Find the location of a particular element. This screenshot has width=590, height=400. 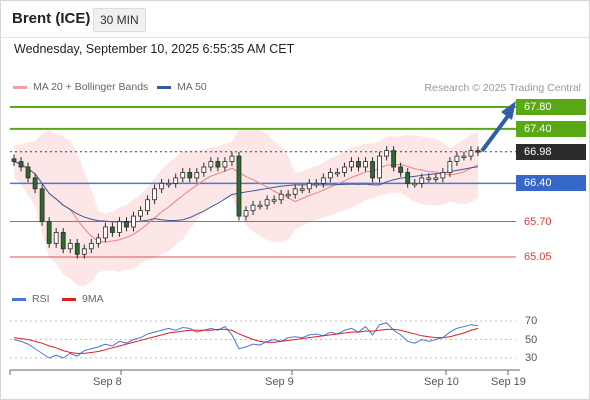

research-credit: Research © 2025 Trading Central is located at coordinates (502, 88).